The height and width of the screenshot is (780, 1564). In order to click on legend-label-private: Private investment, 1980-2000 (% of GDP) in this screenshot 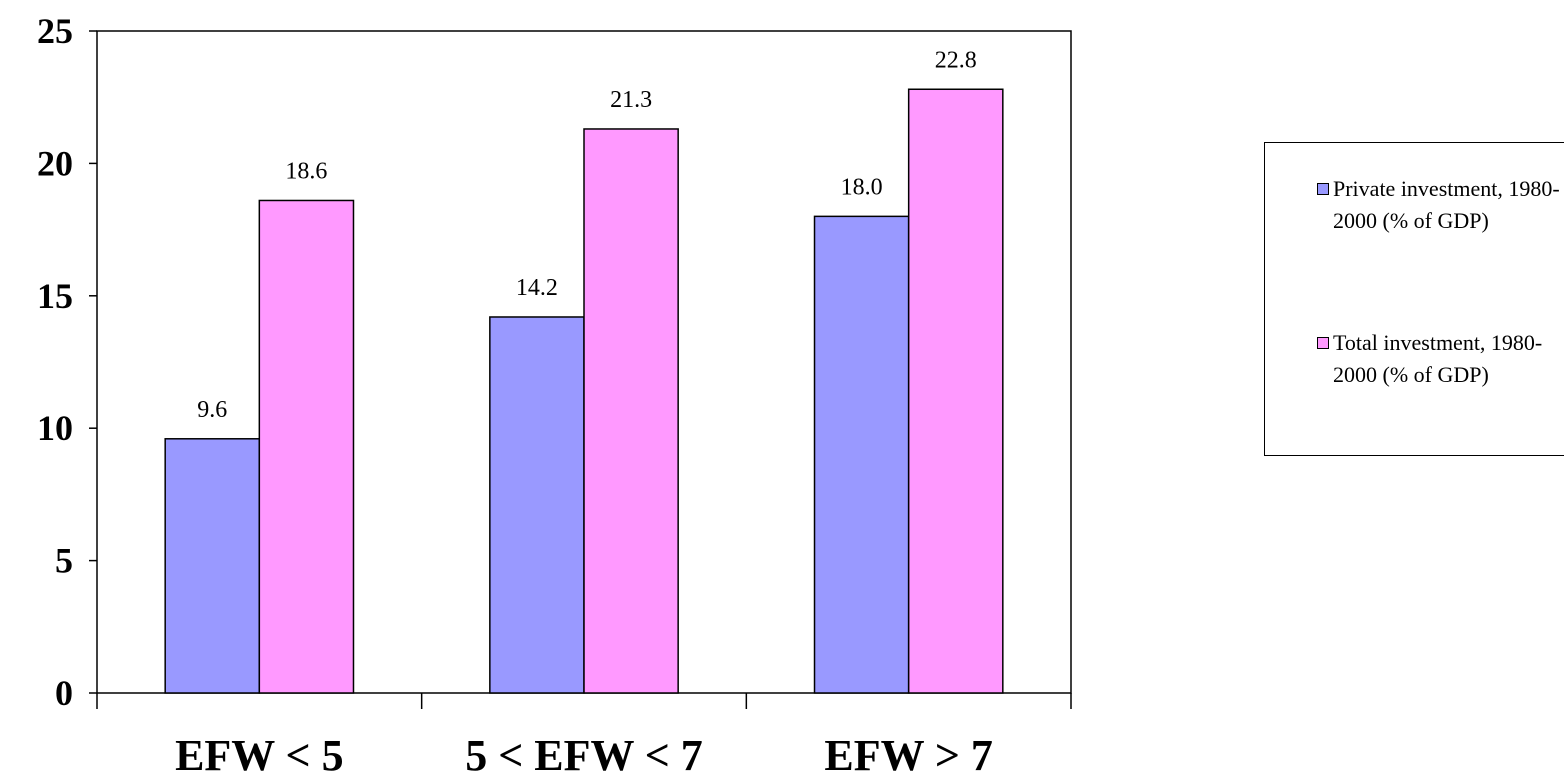, I will do `click(1446, 204)`.